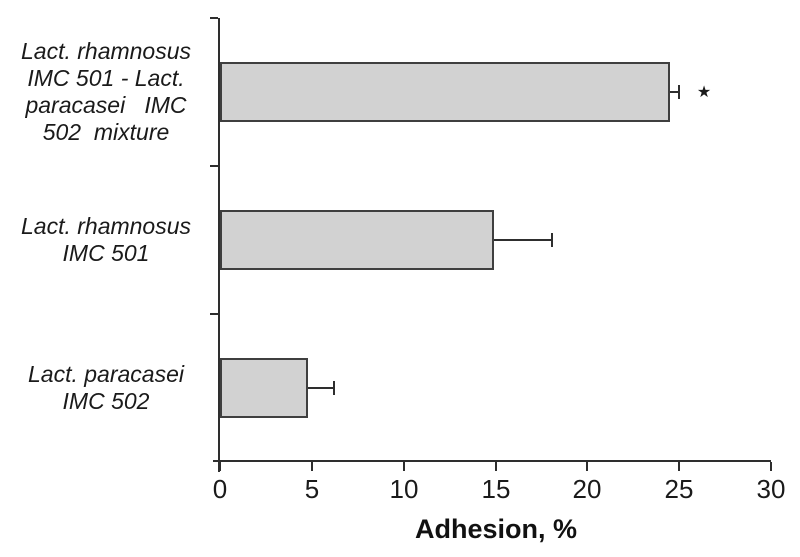  Describe the element at coordinates (220, 489) in the screenshot. I see `x-tick-label: 0` at that location.